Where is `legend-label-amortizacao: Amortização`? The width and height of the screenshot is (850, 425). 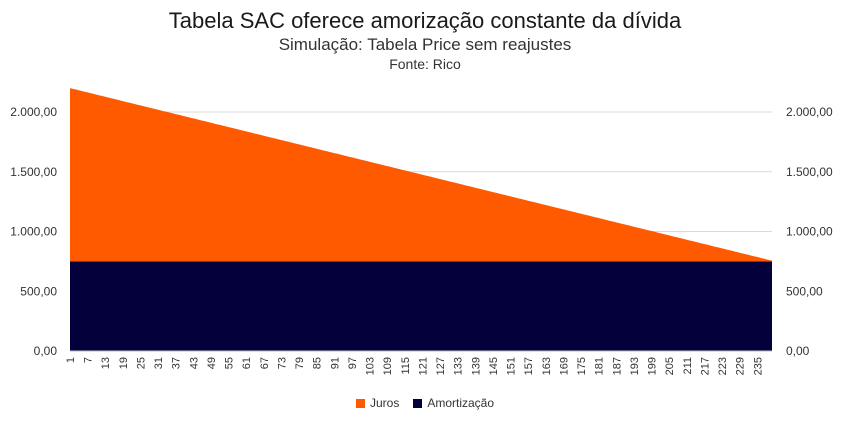 legend-label-amortizacao: Amortização is located at coordinates (461, 403).